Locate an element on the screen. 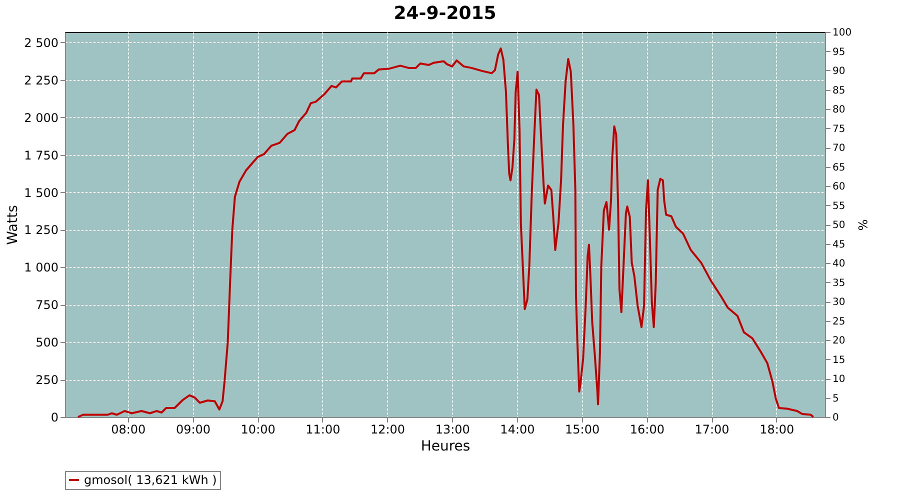 This screenshot has width=900, height=500. x-tick-label: 17:00 is located at coordinates (712, 429).